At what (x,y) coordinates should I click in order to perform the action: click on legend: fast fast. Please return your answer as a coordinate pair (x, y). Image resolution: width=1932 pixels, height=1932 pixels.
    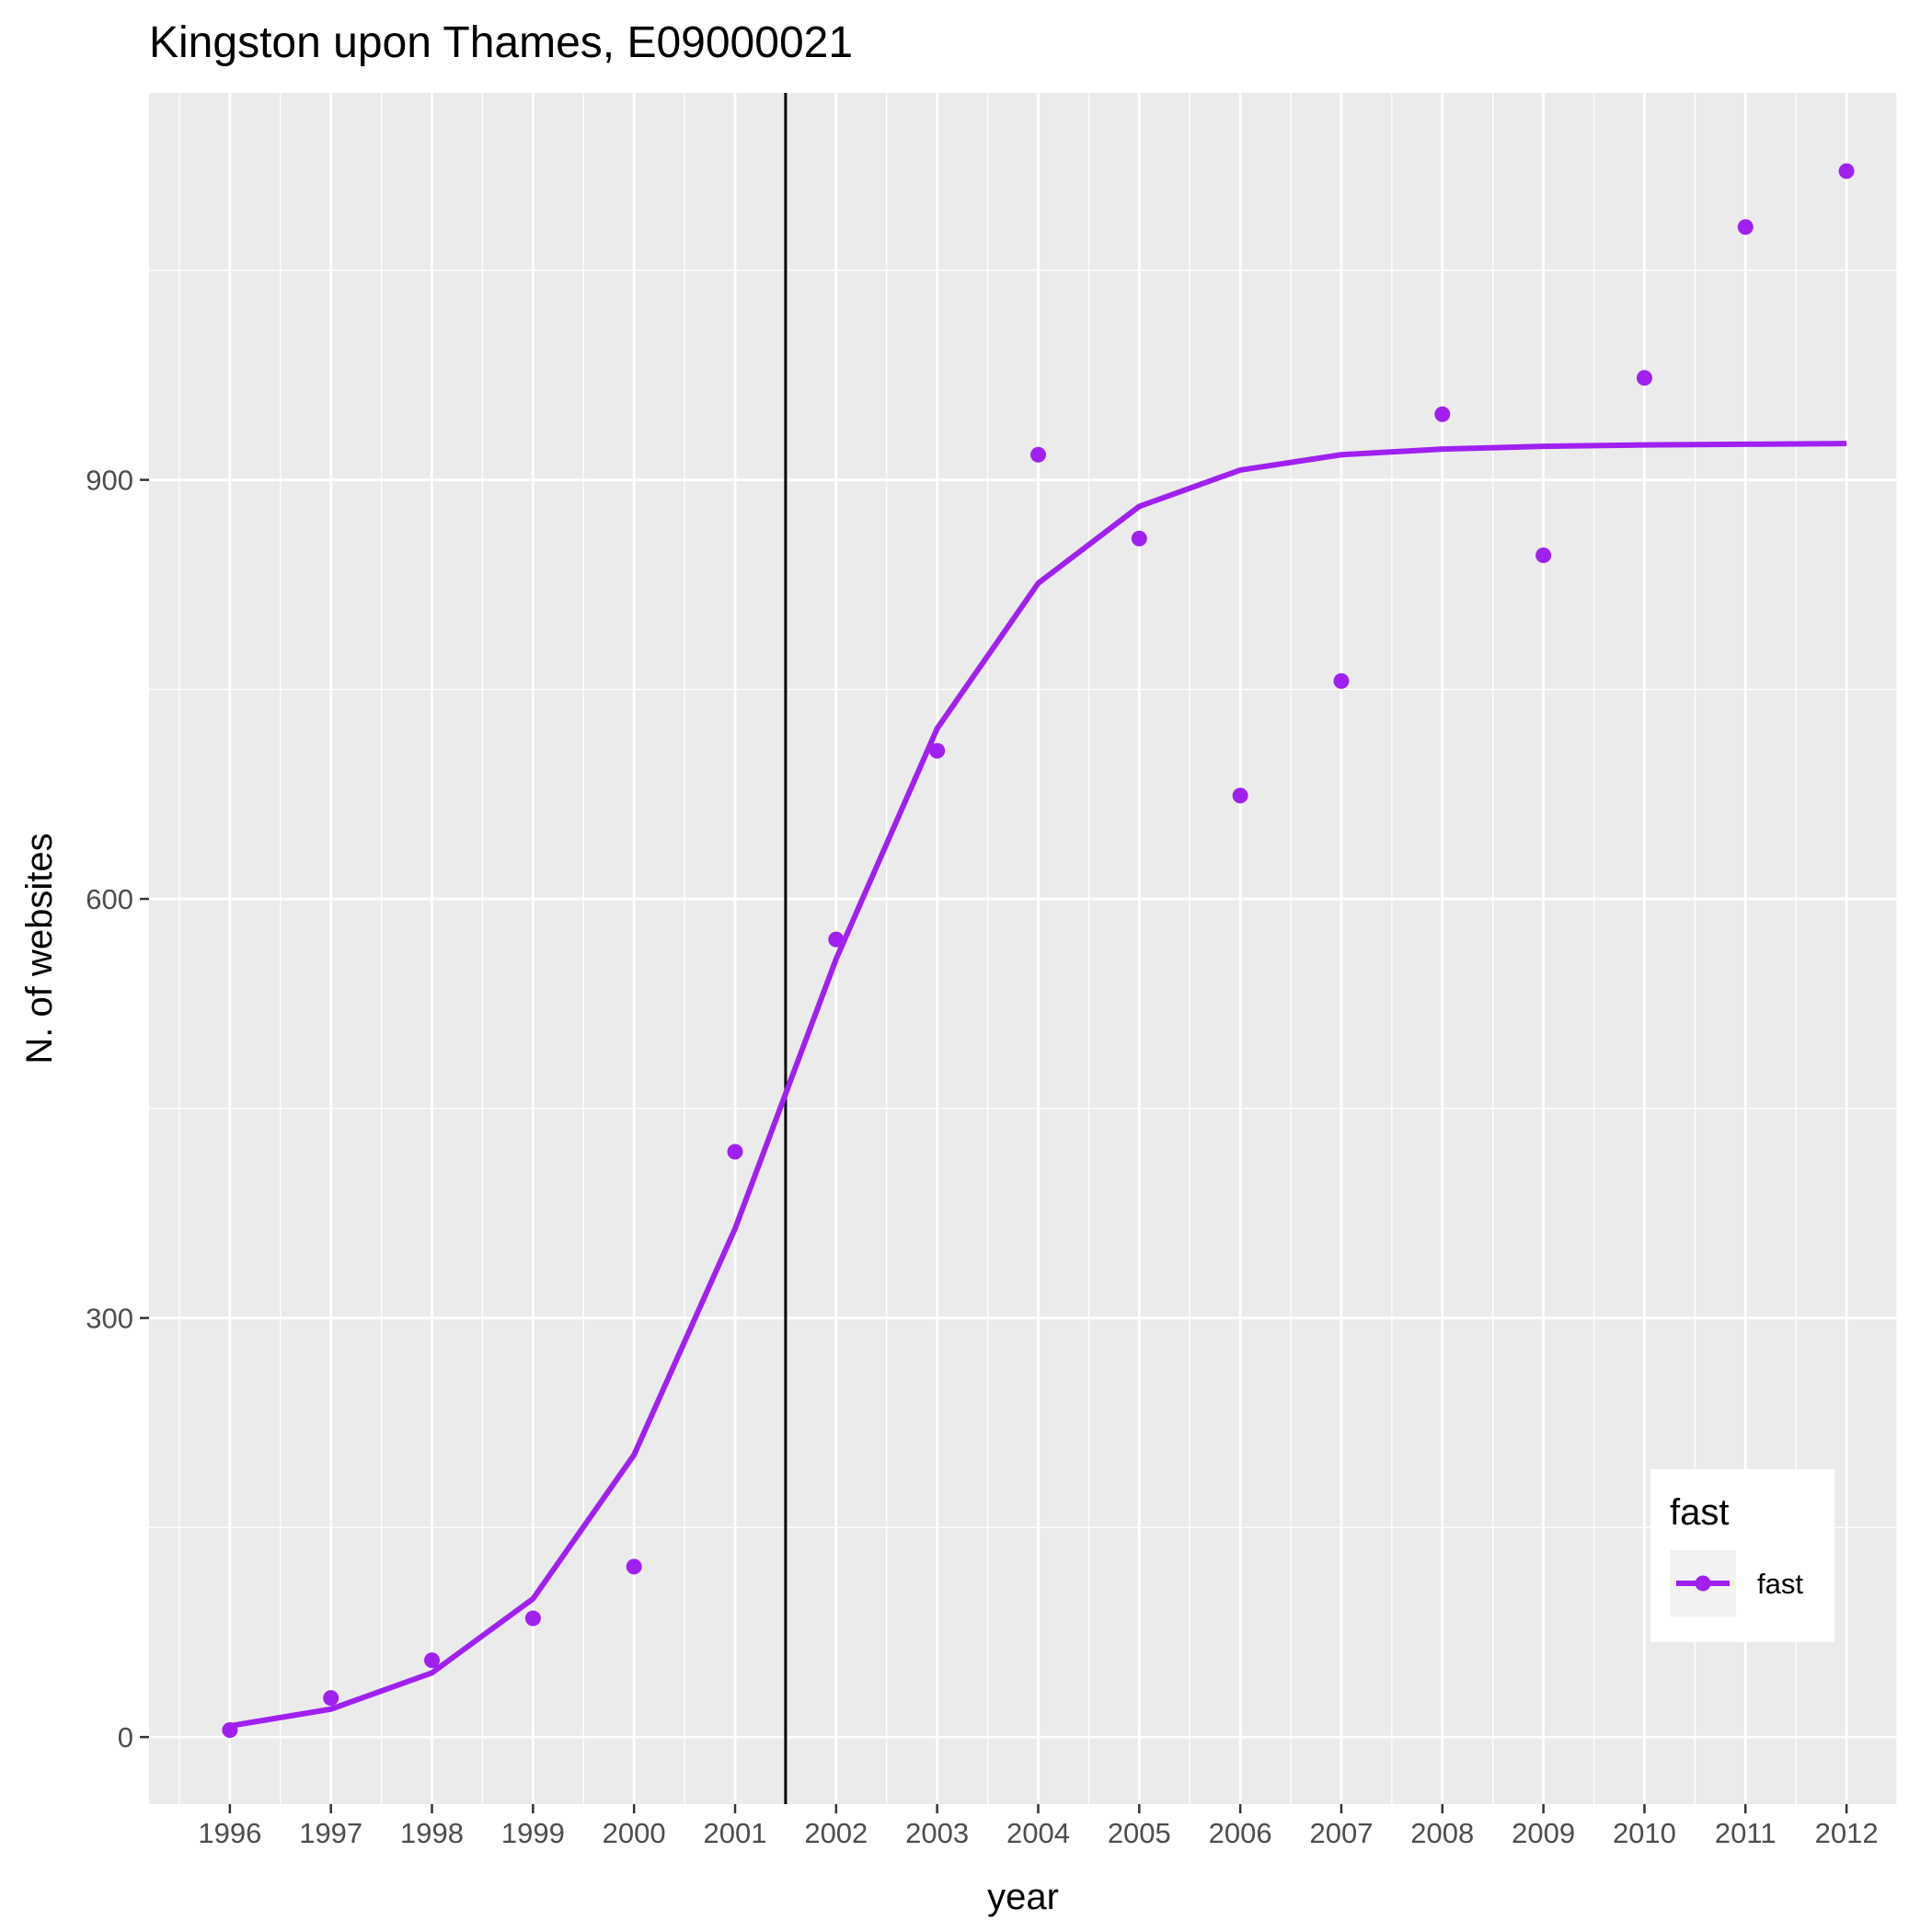
    Looking at the image, I should click on (1742, 1555).